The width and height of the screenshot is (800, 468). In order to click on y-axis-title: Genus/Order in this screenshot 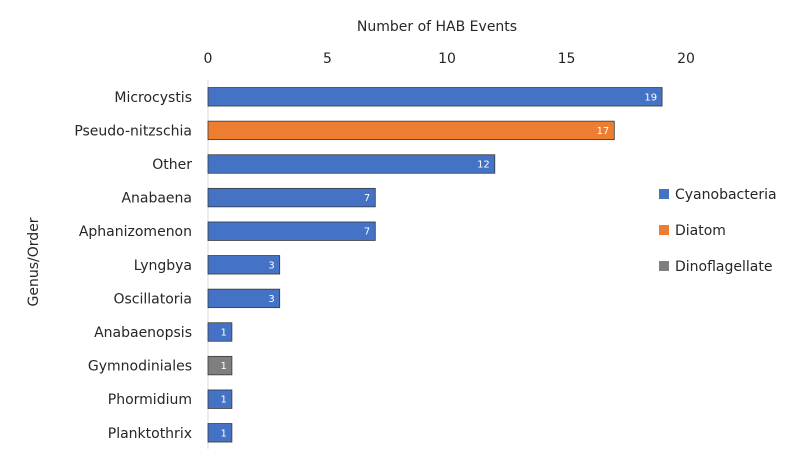, I will do `click(34, 261)`.